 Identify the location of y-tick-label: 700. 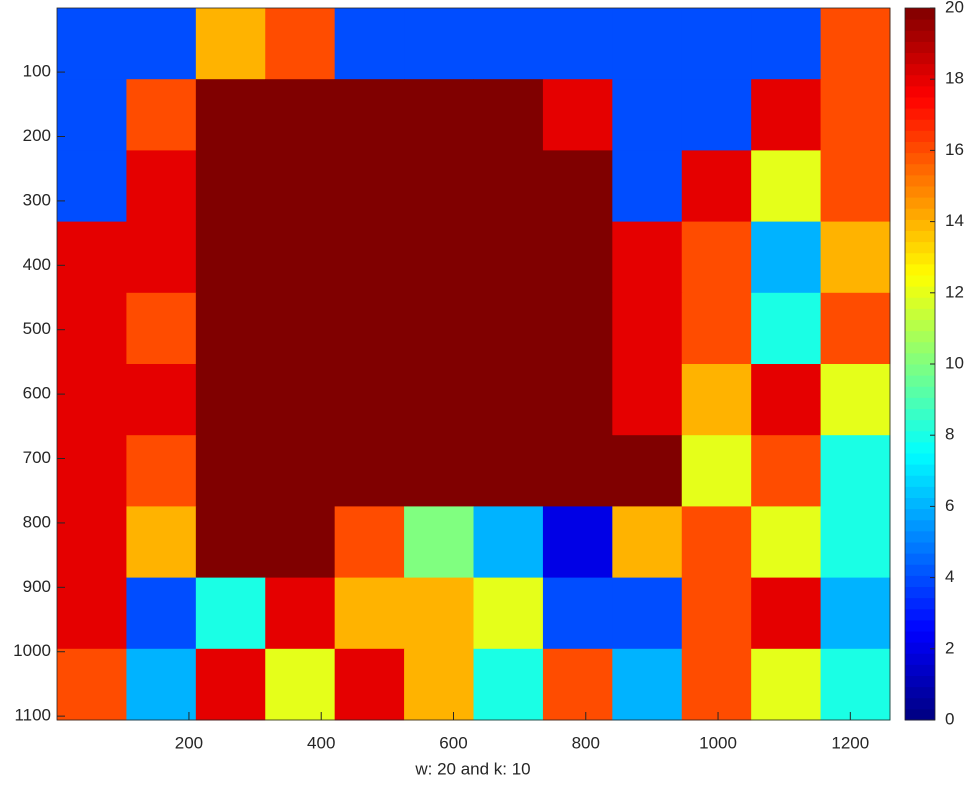
(37, 457).